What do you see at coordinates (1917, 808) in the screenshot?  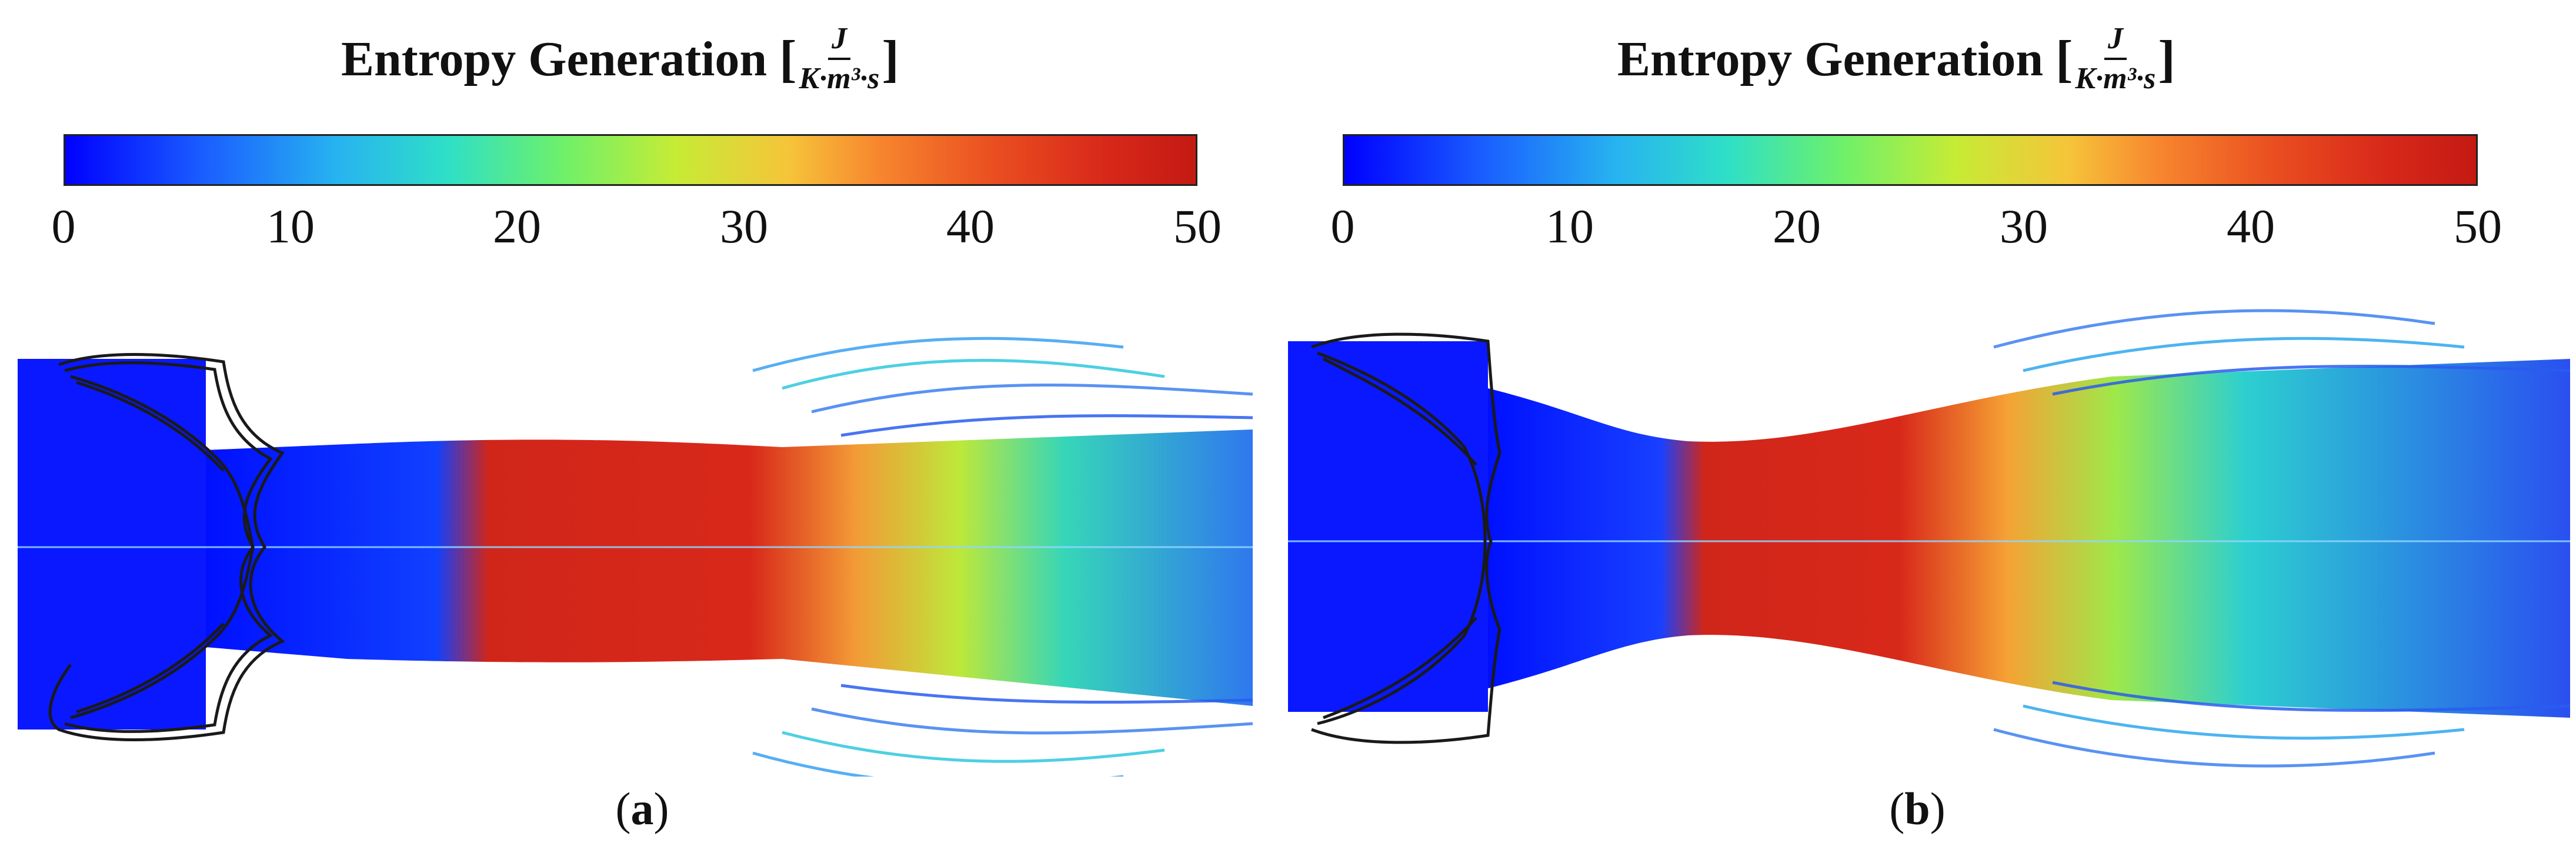 I see `panel-caption: (b)` at bounding box center [1917, 808].